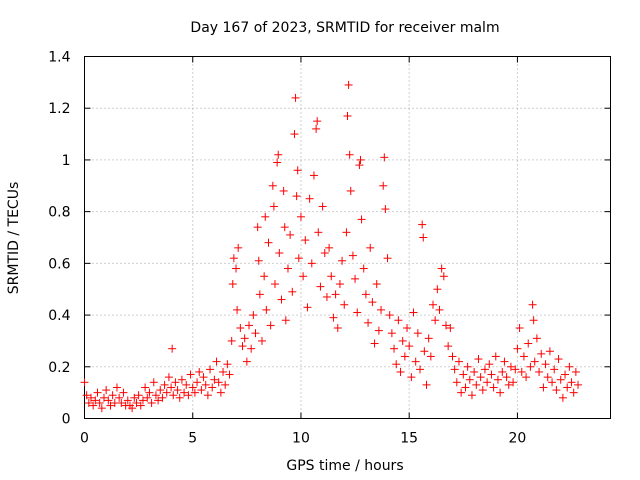 Image resolution: width=640 pixels, height=480 pixels. Describe the element at coordinates (84, 439) in the screenshot. I see `x-tick-label: 0` at that location.